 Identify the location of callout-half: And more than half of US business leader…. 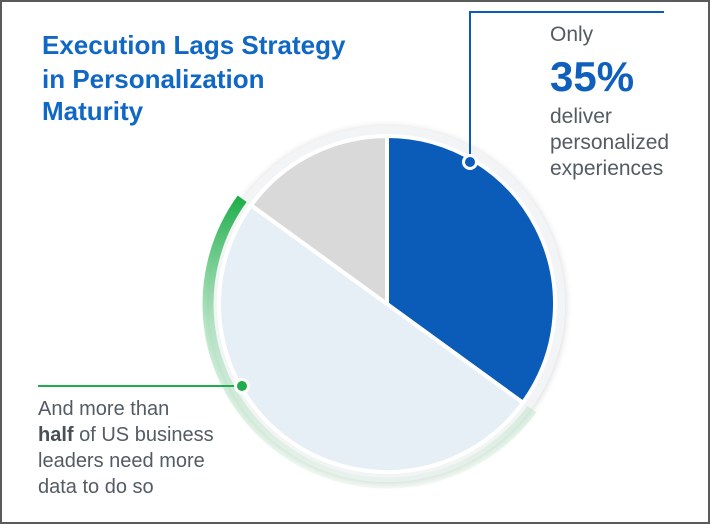
(148, 448).